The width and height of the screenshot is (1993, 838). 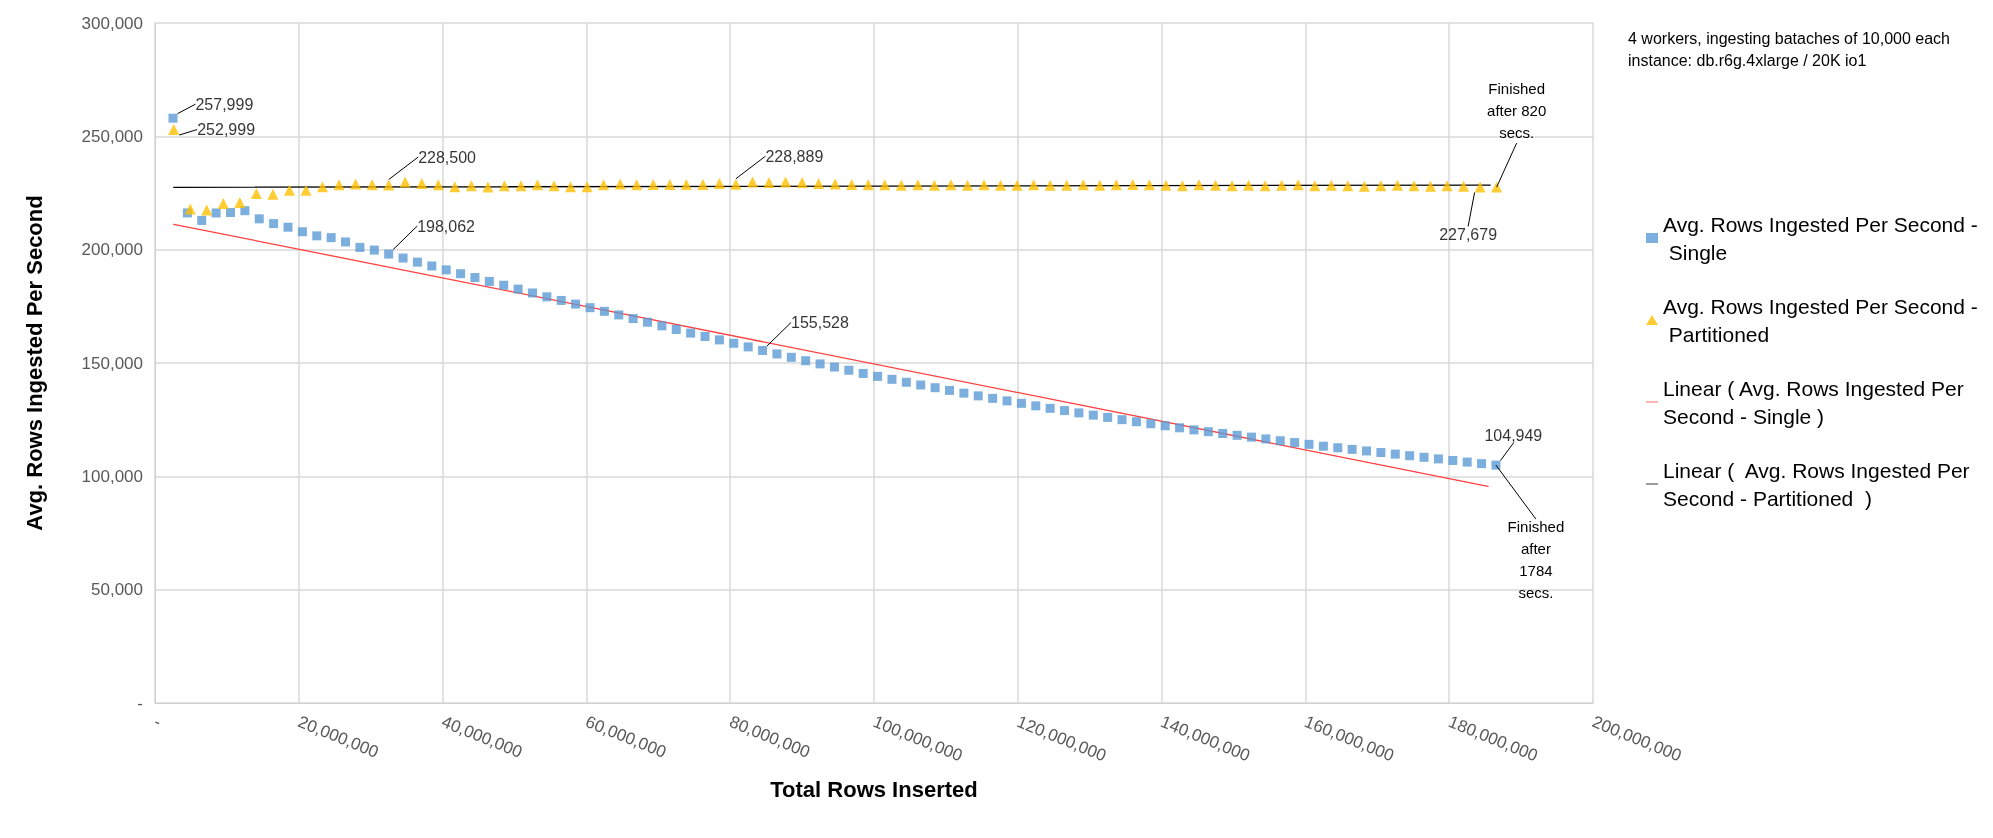 What do you see at coordinates (1820, 320) in the screenshot?
I see `legend-label: Avg. Rows Ingested Per Second - Partitioned` at bounding box center [1820, 320].